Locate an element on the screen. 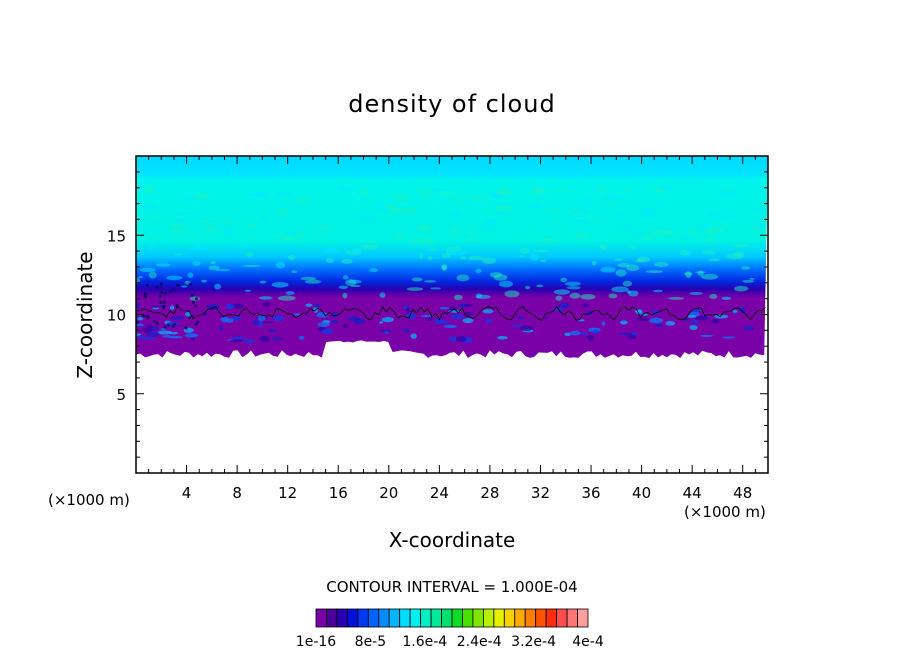  y-tick-labels: 5 10 15 is located at coordinates (116, 315).